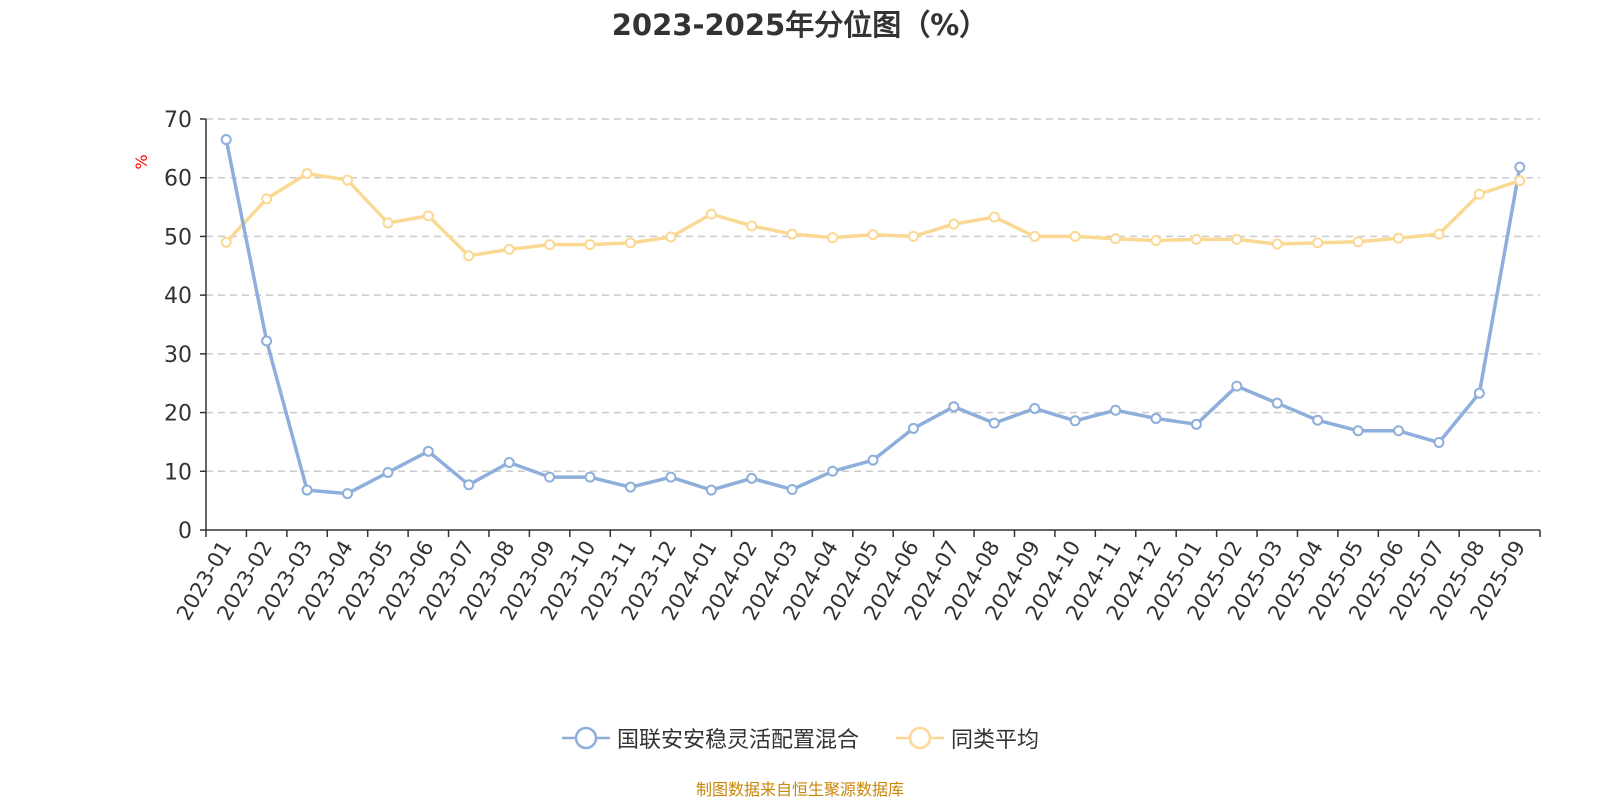 This screenshot has width=1600, height=800. I want to click on legend-item-average: 同类平均, so click(967, 738).